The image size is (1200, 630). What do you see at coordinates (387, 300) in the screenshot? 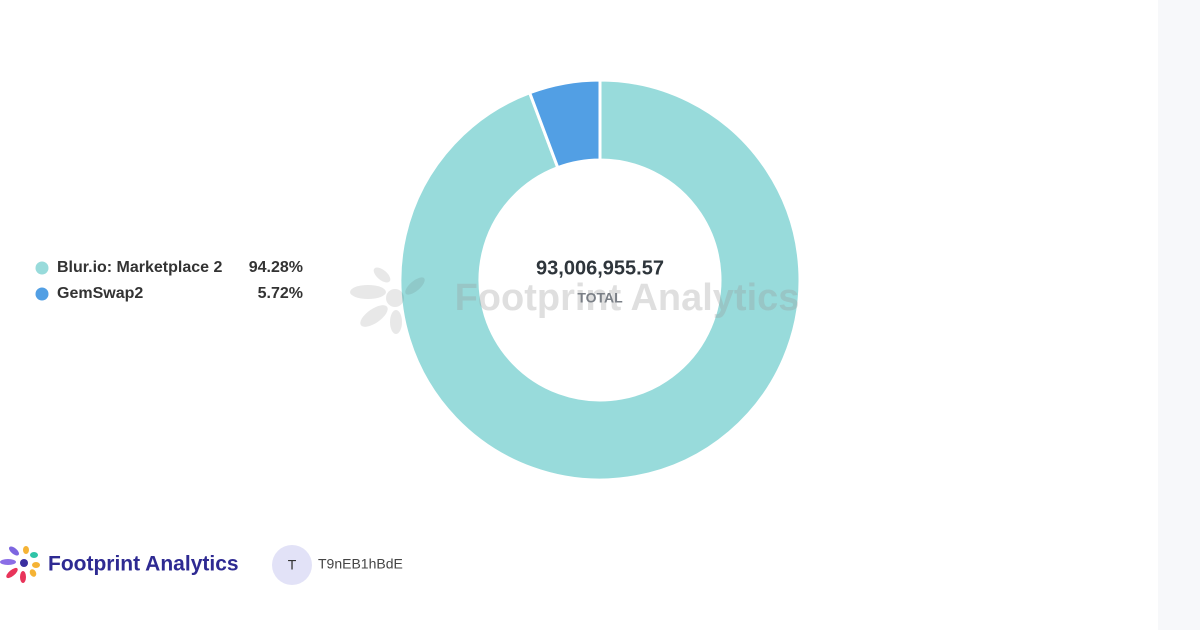
I see `watermark-icon` at bounding box center [387, 300].